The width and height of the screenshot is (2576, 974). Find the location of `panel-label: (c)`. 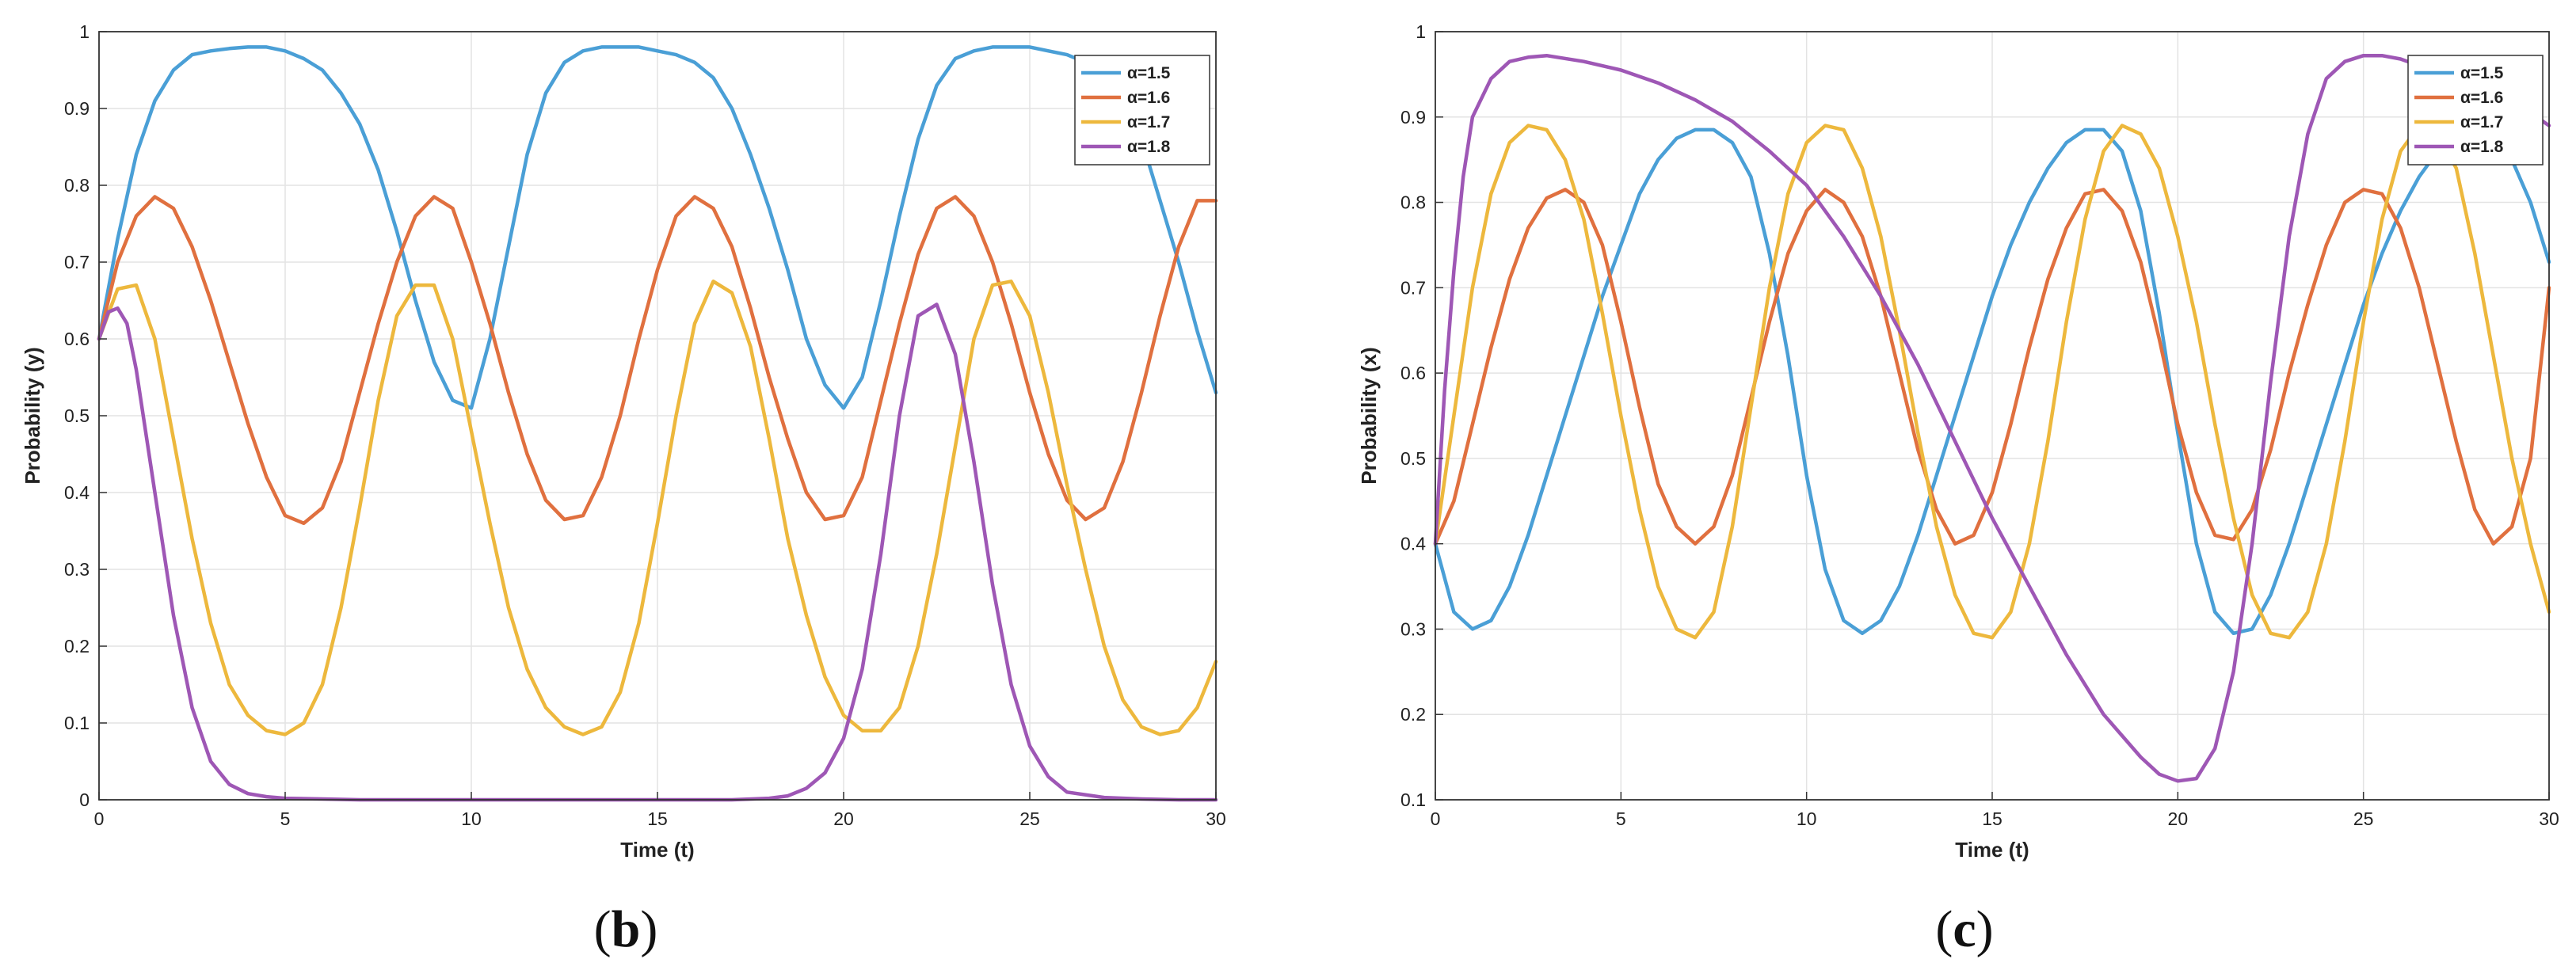

panel-label: (c) is located at coordinates (1964, 929).